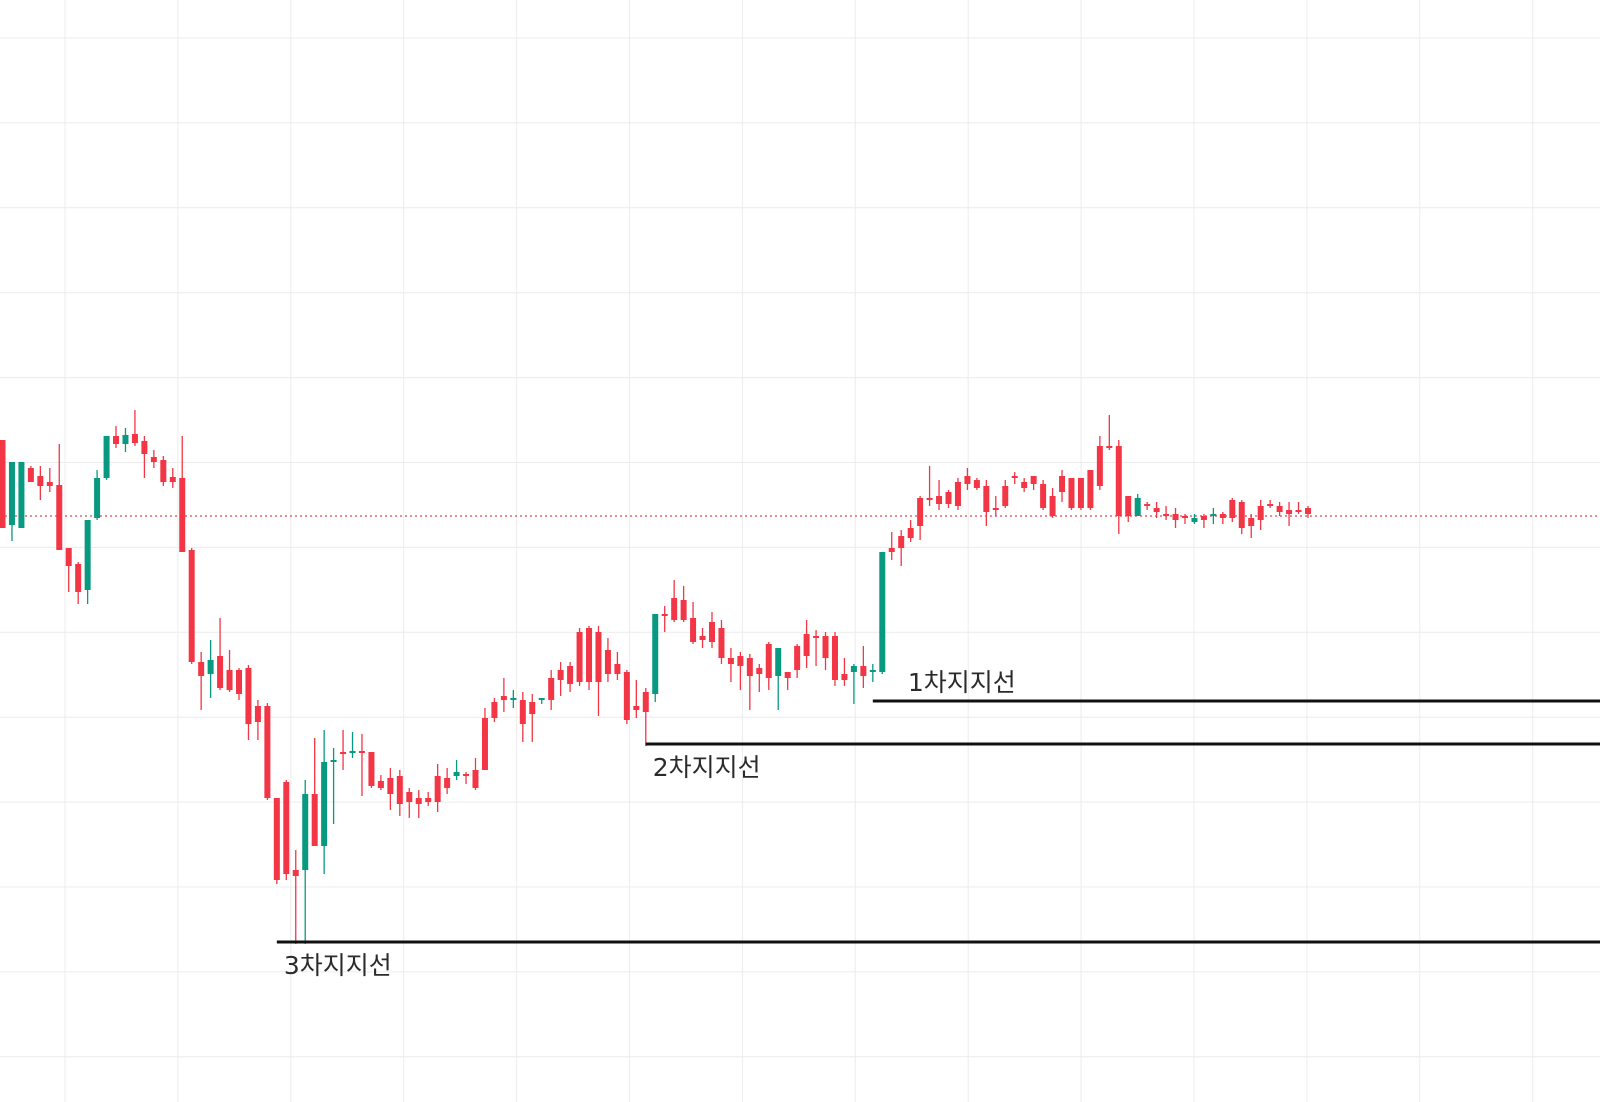  I want to click on support-line-label: 3차지지선, so click(338, 965).